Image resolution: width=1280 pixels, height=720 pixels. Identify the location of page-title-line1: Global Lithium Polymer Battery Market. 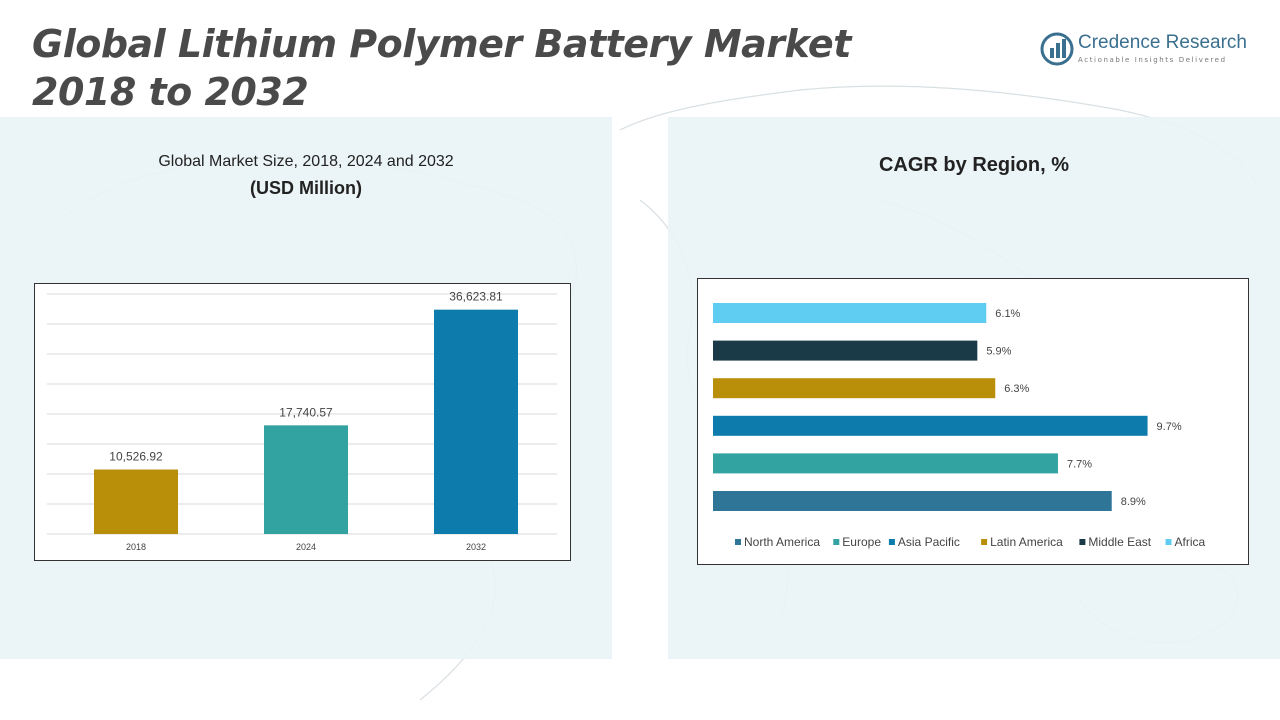
(441, 44).